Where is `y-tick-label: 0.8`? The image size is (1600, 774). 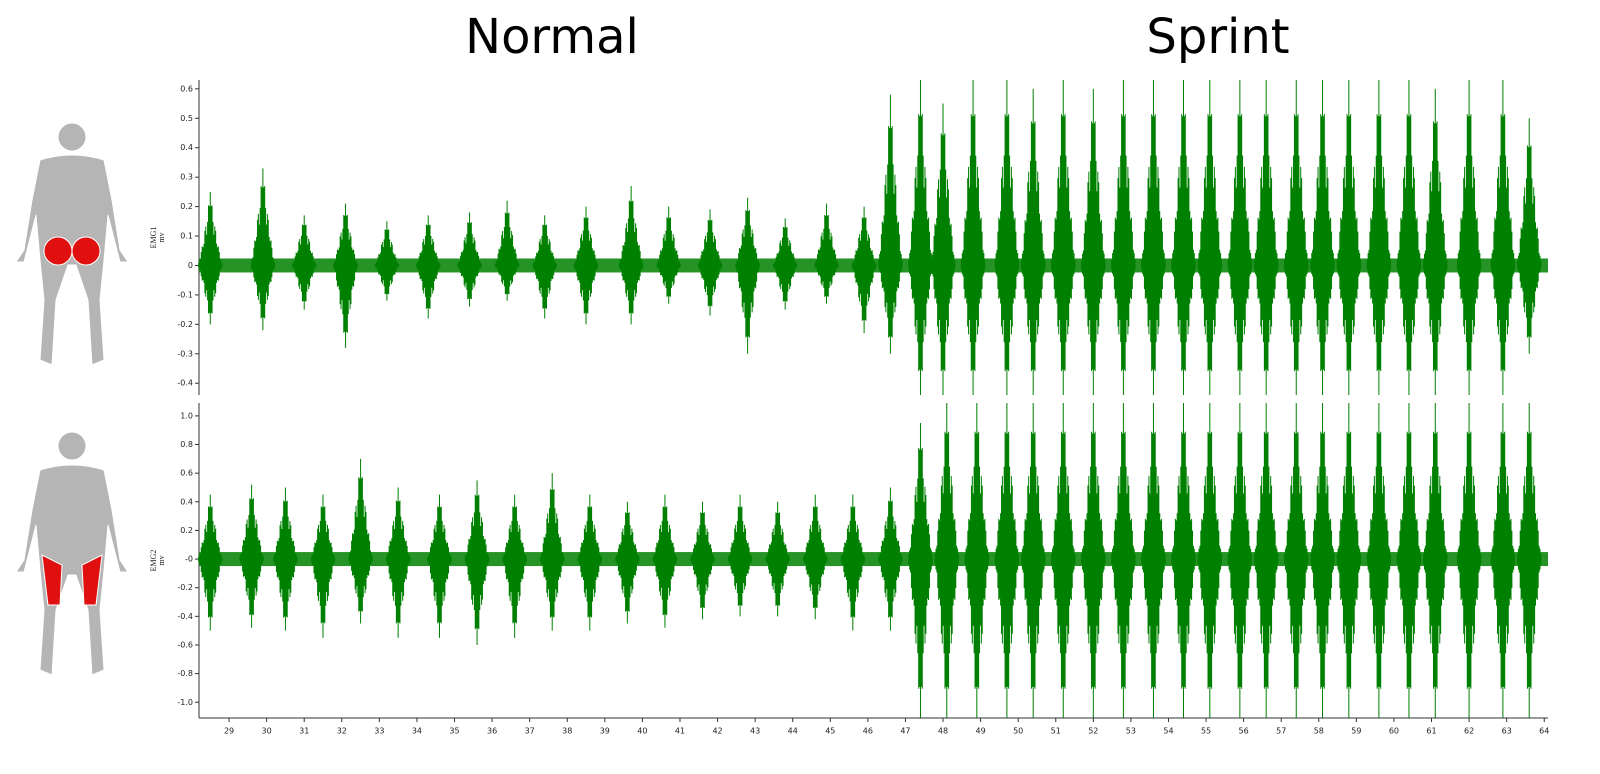 y-tick-label: 0.8 is located at coordinates (186, 444).